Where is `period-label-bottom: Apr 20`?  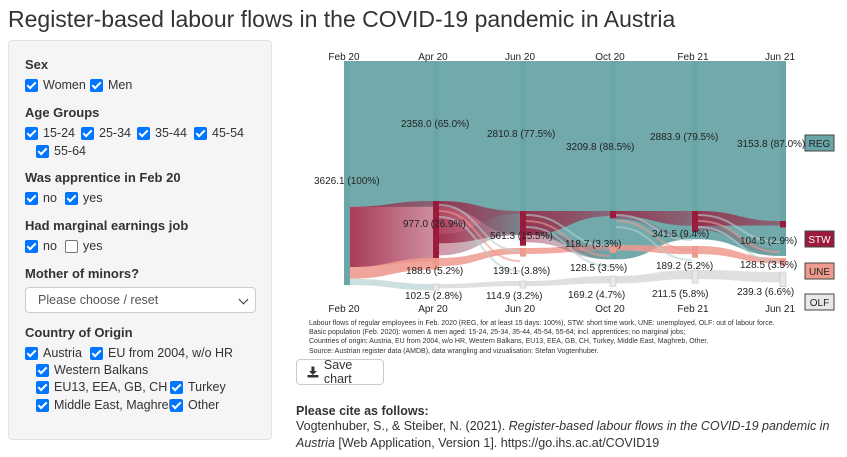 period-label-bottom: Apr 20 is located at coordinates (433, 309).